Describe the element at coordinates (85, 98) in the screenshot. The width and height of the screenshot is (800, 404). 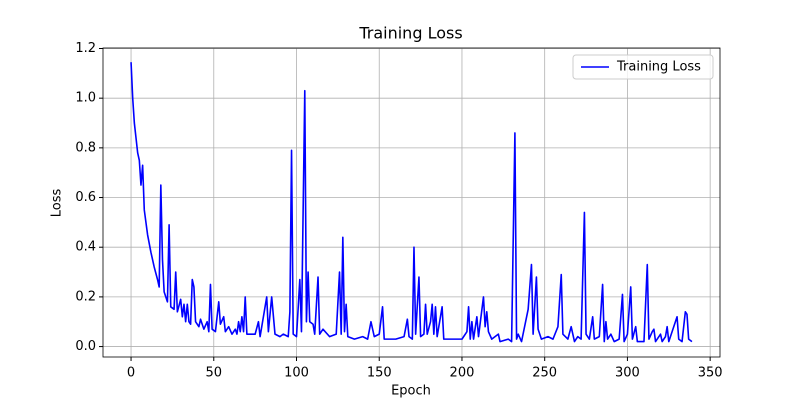
I see `y-tick-label: 1.0` at that location.